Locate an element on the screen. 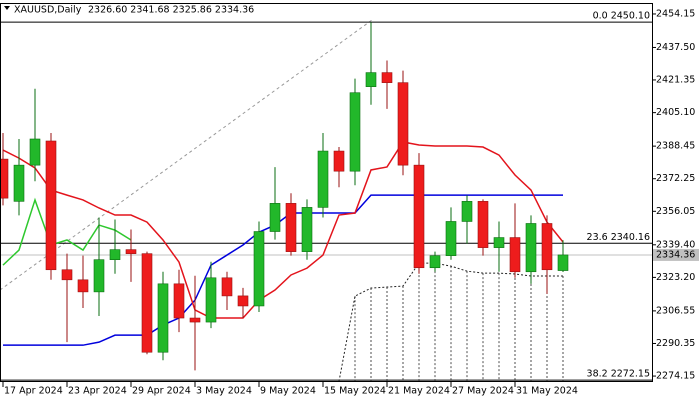 This screenshot has width=700, height=400. current-price-box is located at coordinates (676, 254).